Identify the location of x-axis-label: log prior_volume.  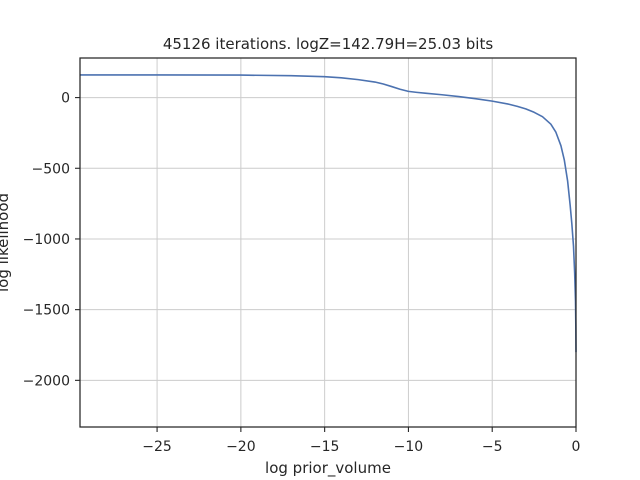
(328, 468).